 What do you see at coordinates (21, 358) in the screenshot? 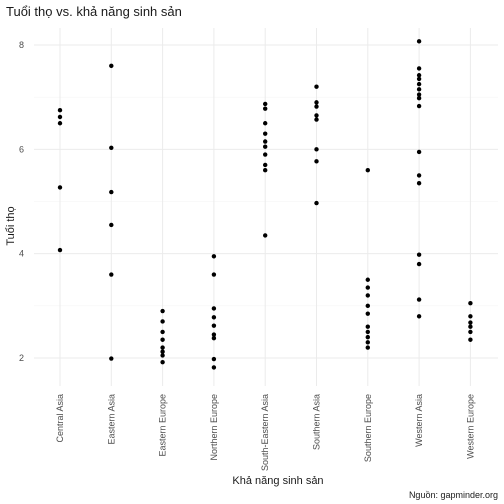
I see `y-tick-label: 2` at bounding box center [21, 358].